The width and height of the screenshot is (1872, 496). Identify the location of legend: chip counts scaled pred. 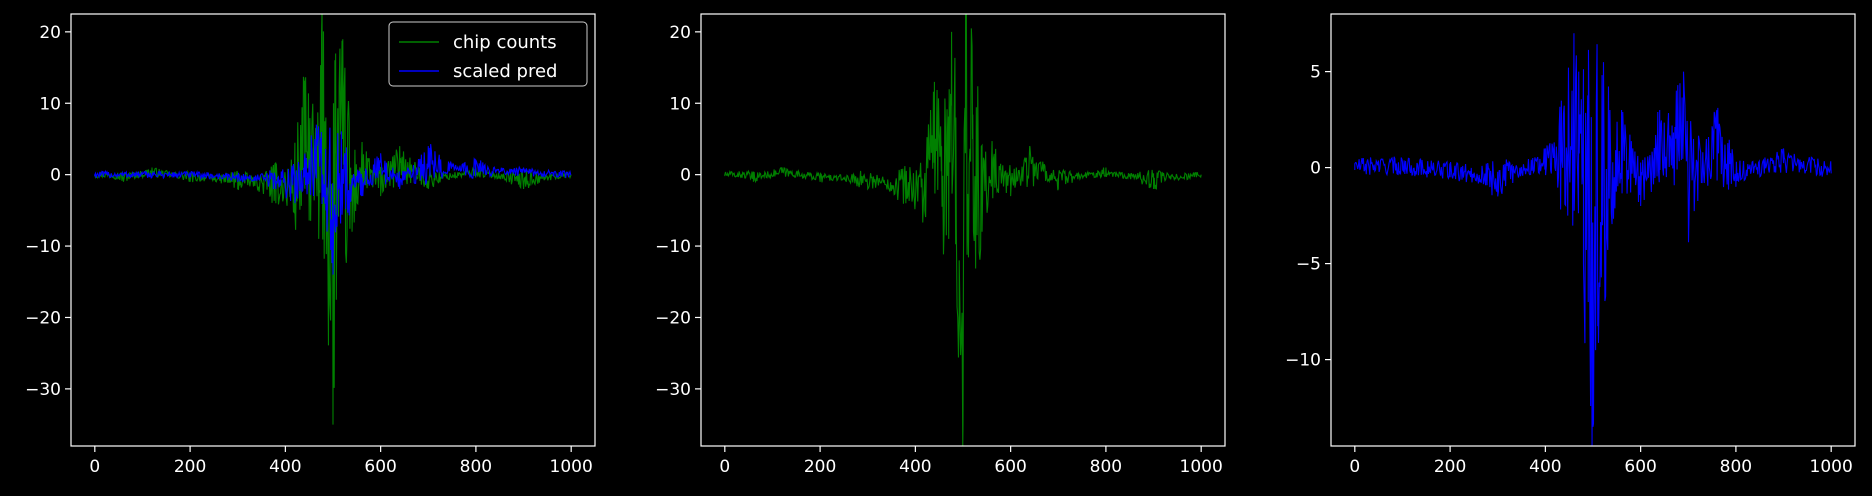
(488, 54).